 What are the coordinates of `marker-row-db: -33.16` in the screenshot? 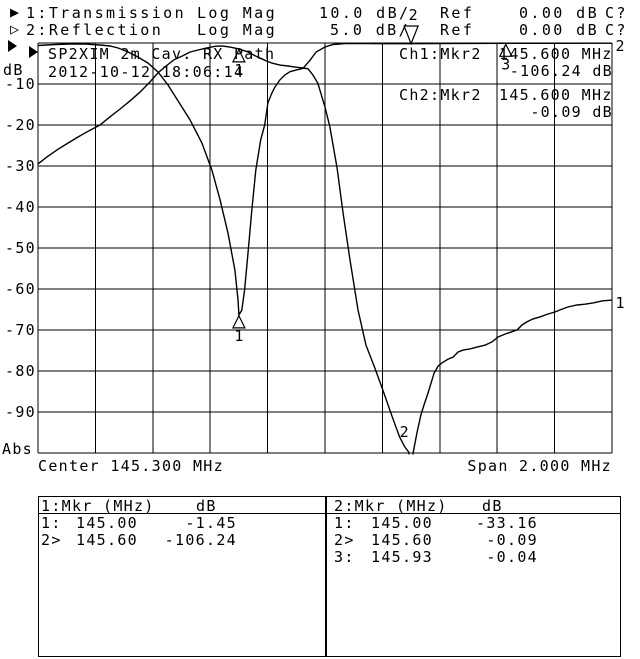 It's located at (507, 523).